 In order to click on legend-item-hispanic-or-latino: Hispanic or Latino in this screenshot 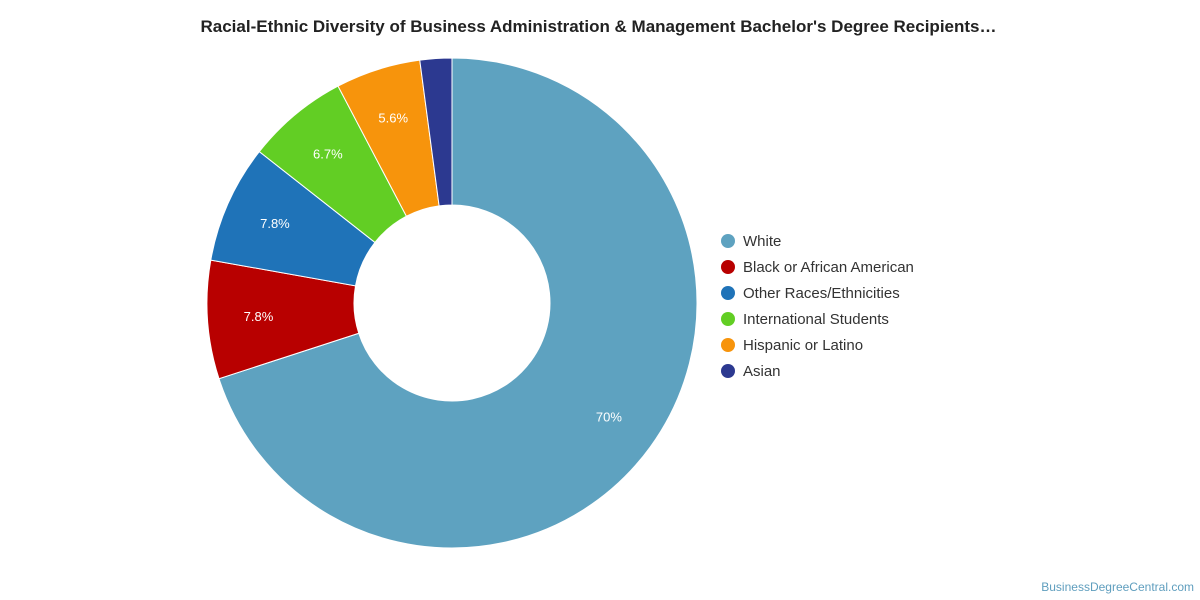, I will do `click(817, 345)`.